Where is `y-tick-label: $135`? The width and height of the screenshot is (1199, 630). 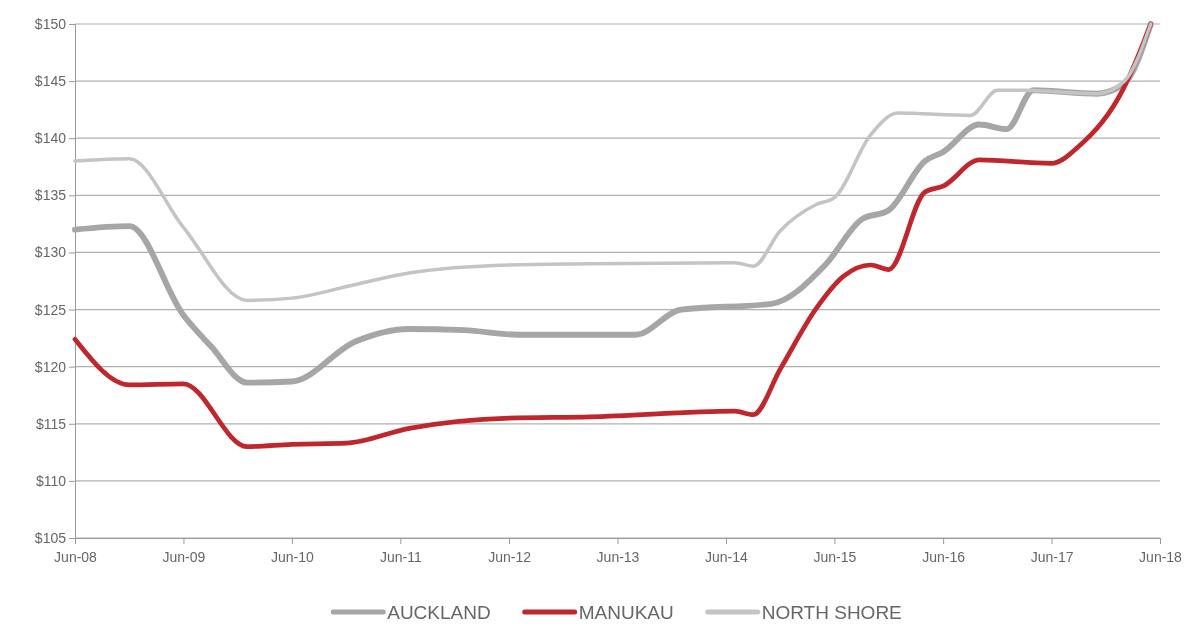 y-tick-label: $135 is located at coordinates (50, 195).